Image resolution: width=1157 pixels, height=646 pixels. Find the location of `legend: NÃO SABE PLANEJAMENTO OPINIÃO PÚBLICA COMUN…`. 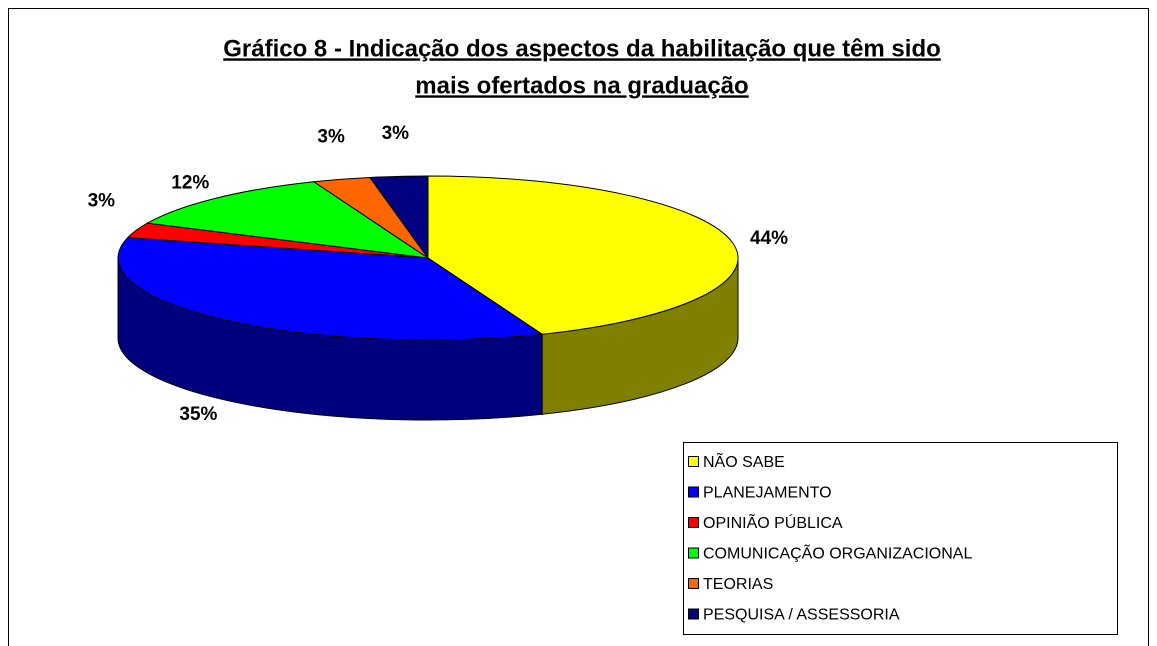

legend: NÃO SABE PLANEJAMENTO OPINIÃO PÚBLICA COMUN… is located at coordinates (830, 537).